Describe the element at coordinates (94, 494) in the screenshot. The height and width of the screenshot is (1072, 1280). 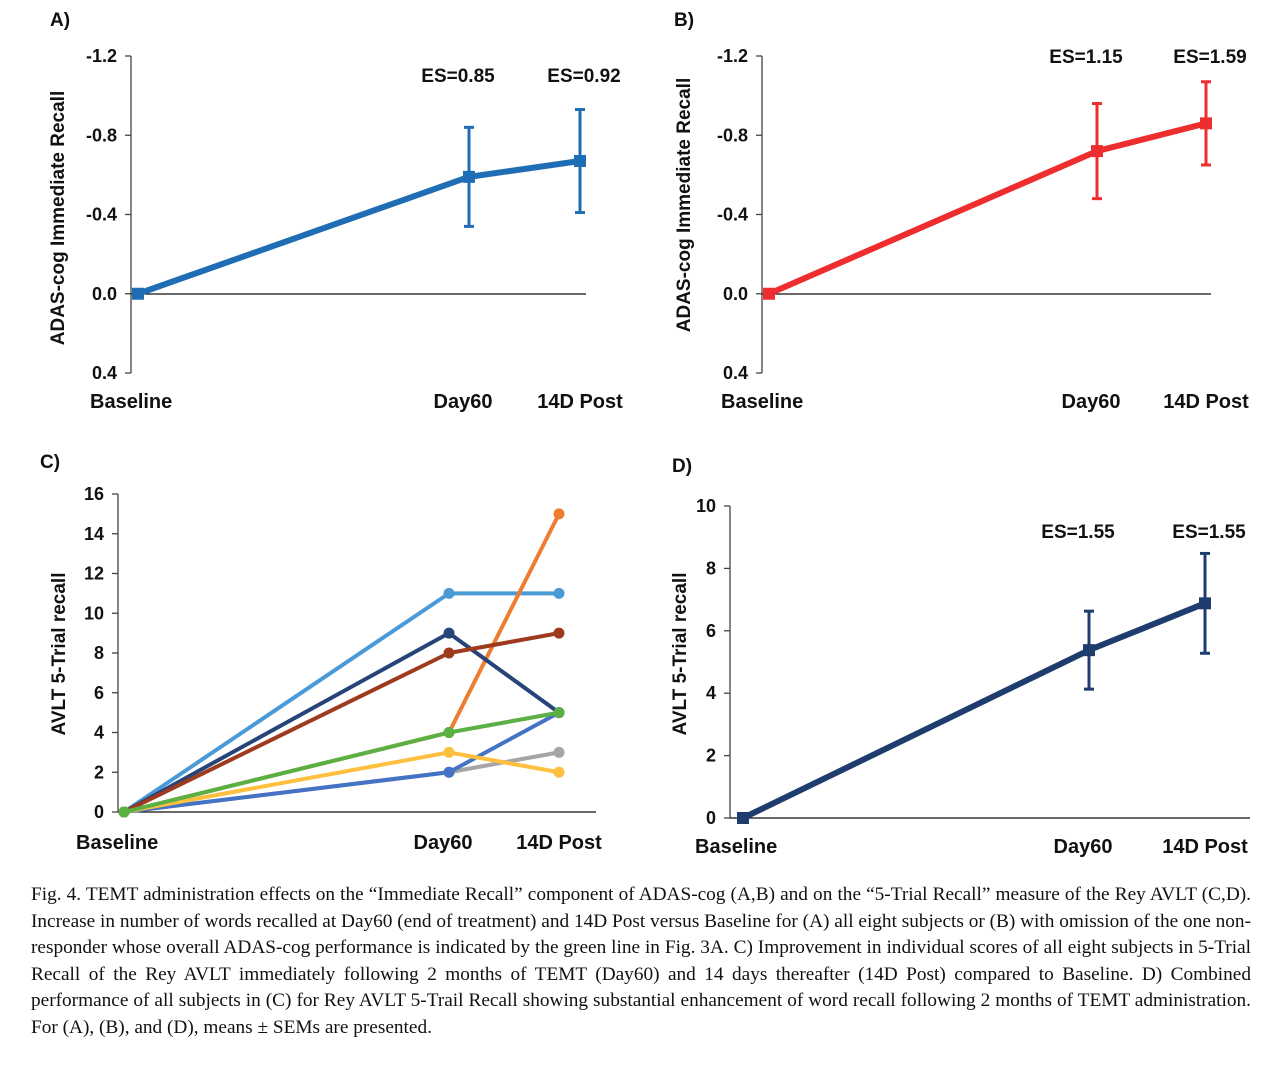
I see `y-tick-label: 16` at that location.